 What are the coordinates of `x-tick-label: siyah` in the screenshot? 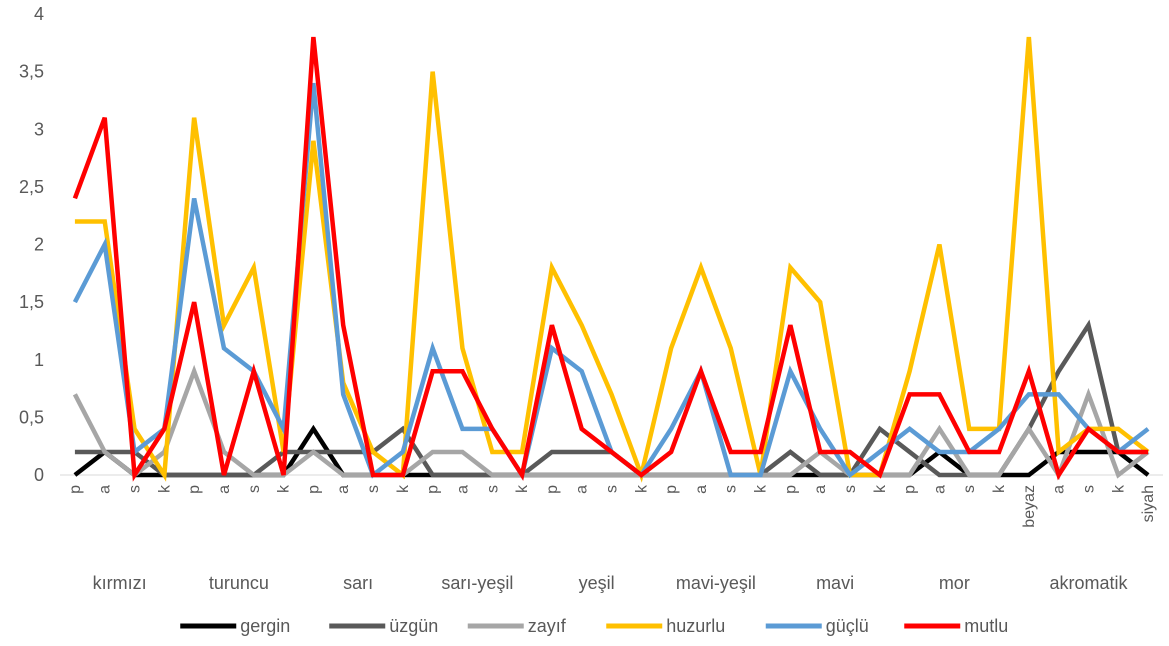 It's located at (1148, 503).